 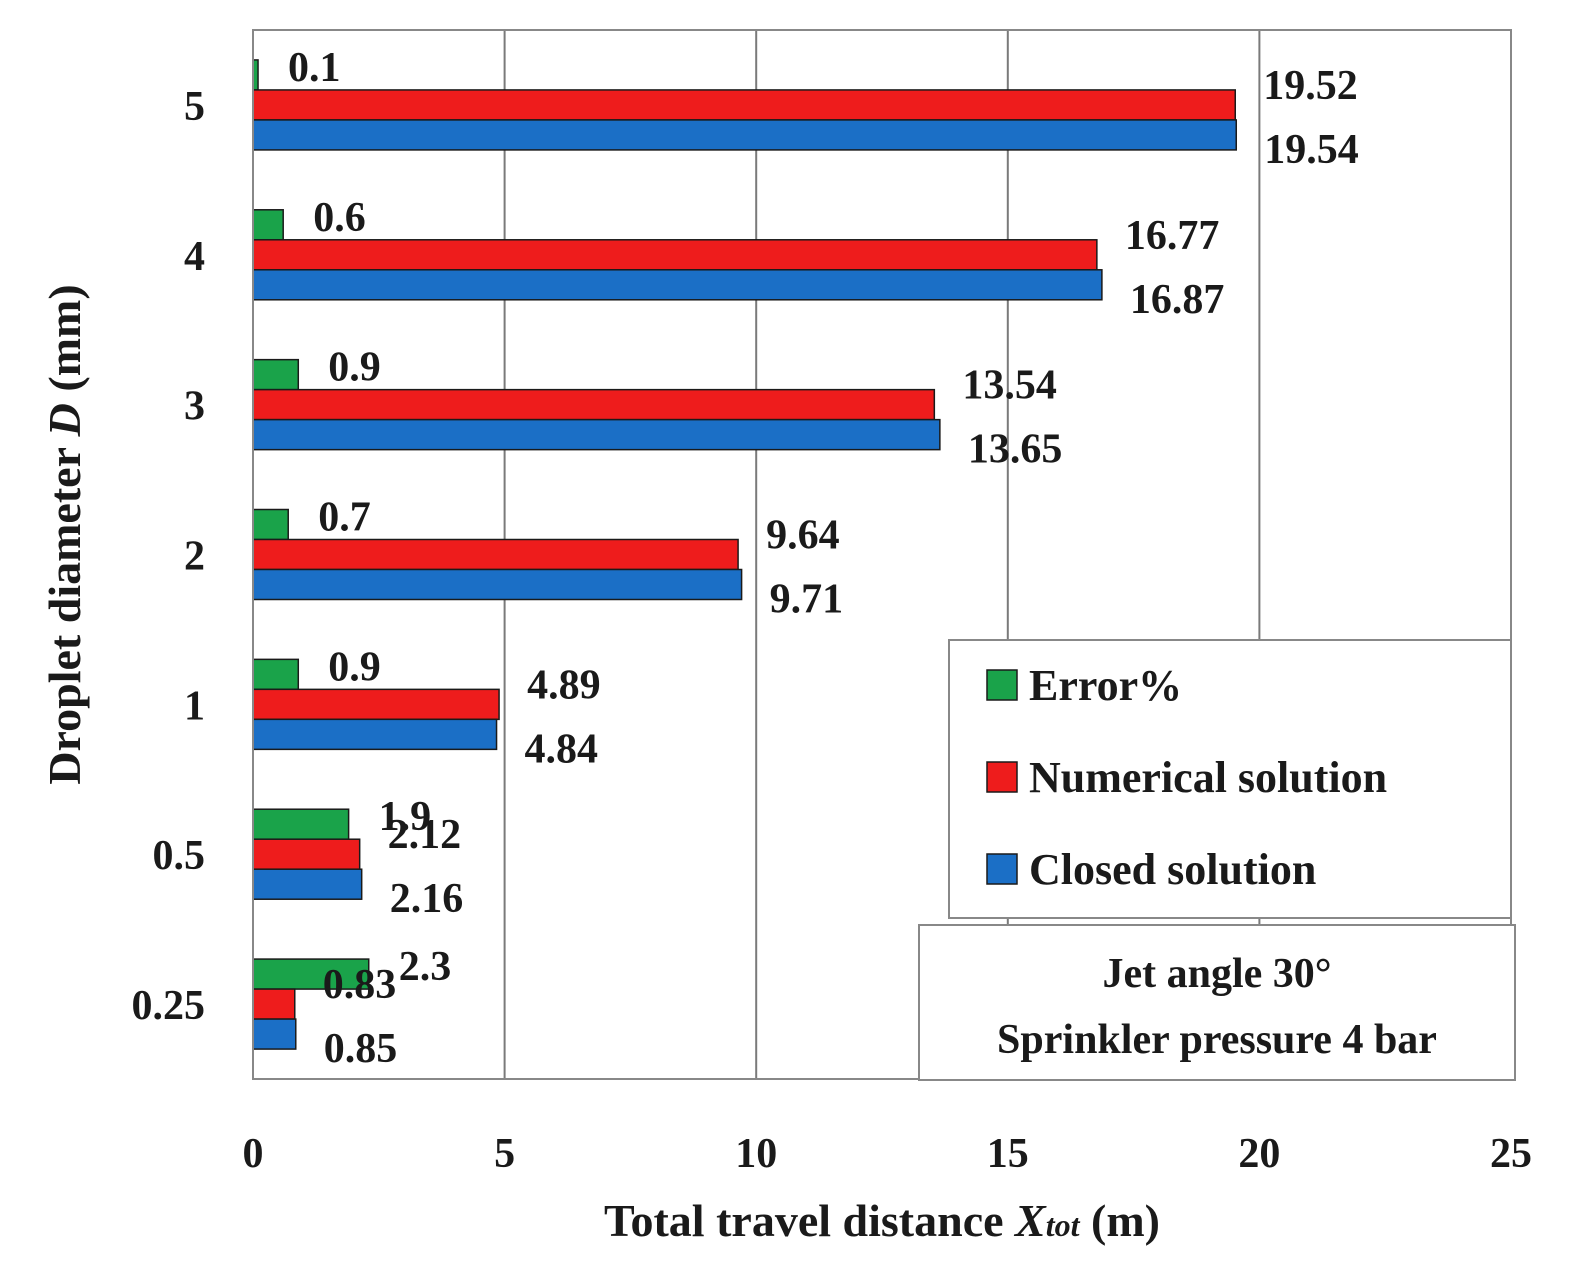 What do you see at coordinates (1310, 86) in the screenshot?
I see `data-label: 19.52` at bounding box center [1310, 86].